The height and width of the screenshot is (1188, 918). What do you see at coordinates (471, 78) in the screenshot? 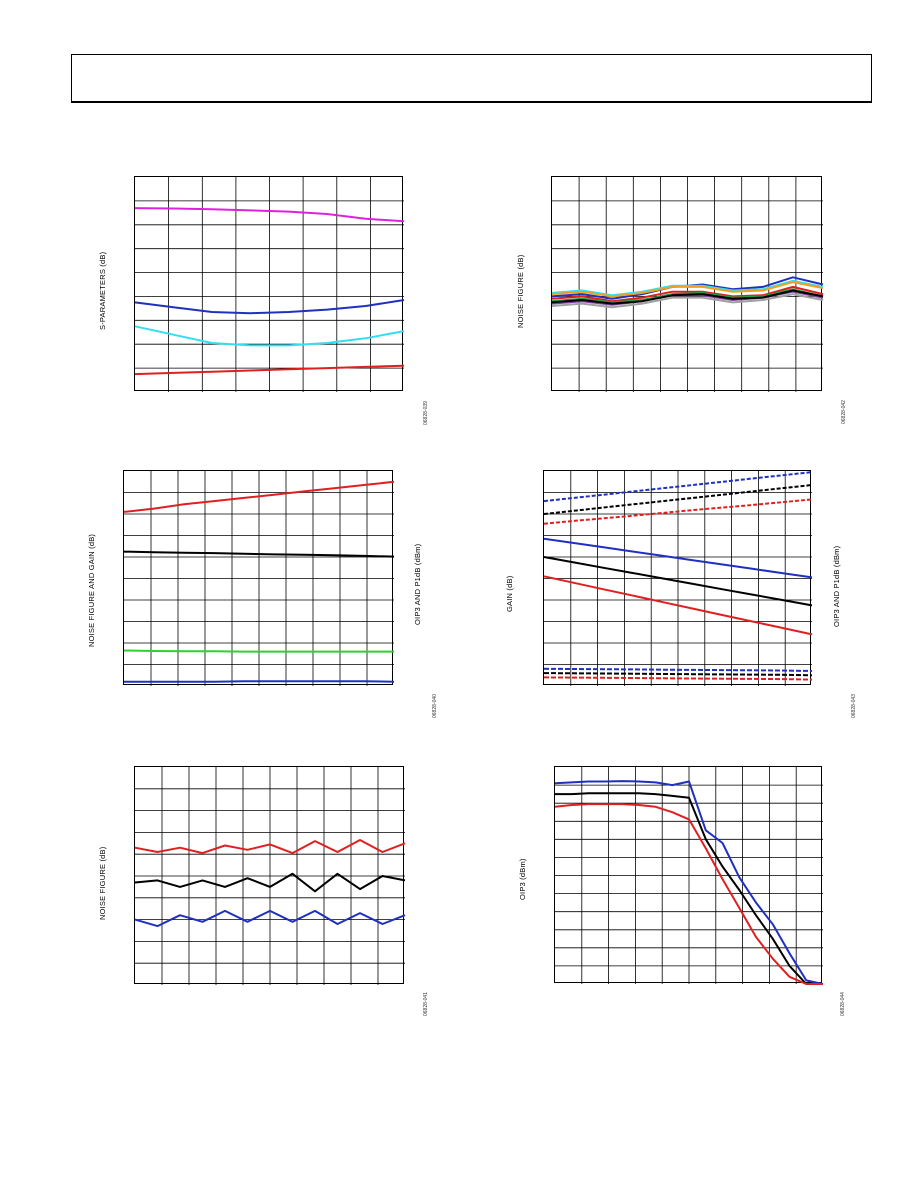
I see `page-header-box` at bounding box center [471, 78].